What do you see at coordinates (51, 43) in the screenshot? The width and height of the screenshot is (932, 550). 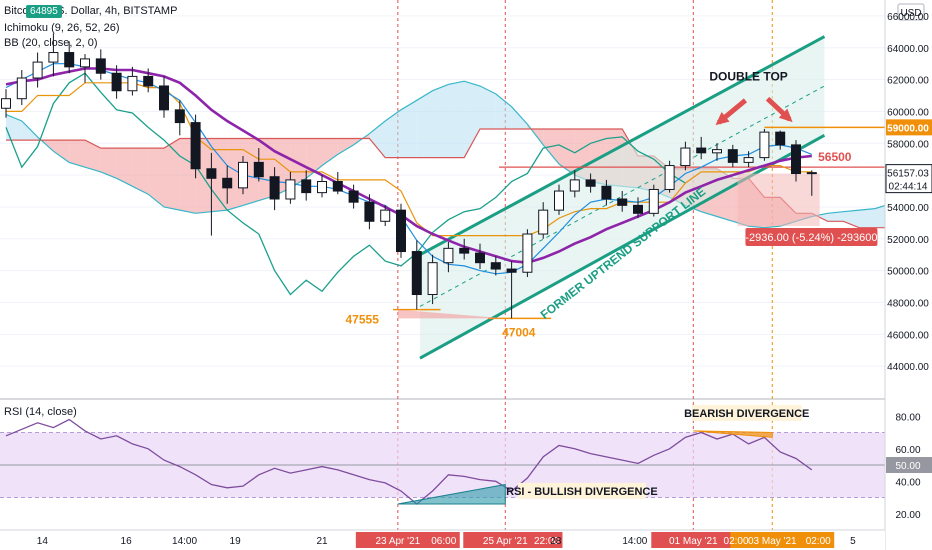 I see `legend-bb: BB (20, close, 2, 0)` at bounding box center [51, 43].